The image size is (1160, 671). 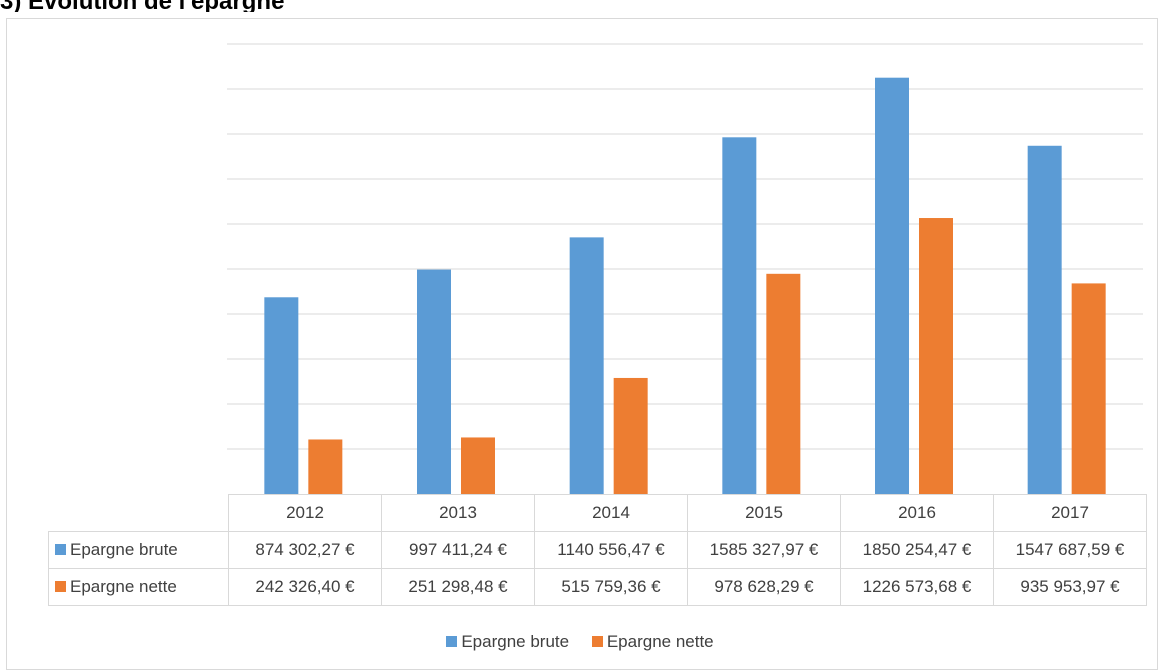 I want to click on bar-epargne-nette-2013, so click(x=478, y=465).